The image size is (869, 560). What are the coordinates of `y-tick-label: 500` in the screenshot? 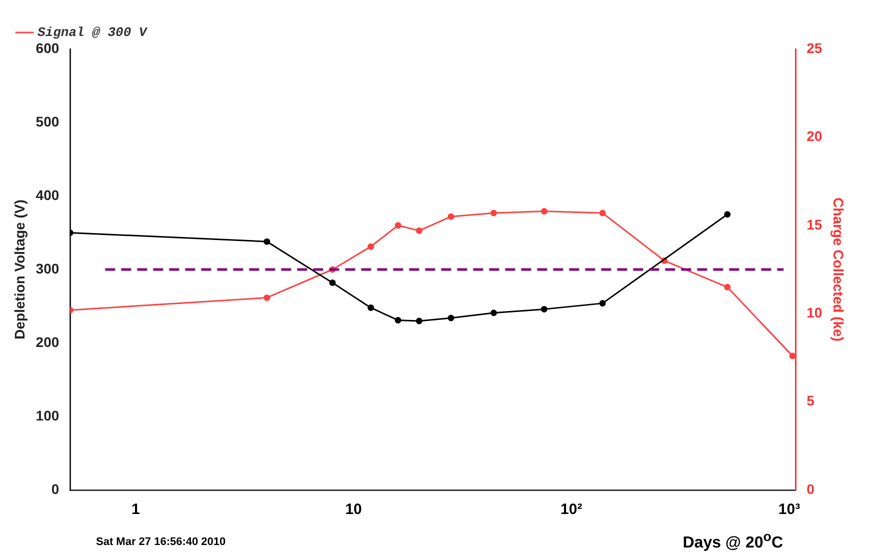 It's located at (48, 121).